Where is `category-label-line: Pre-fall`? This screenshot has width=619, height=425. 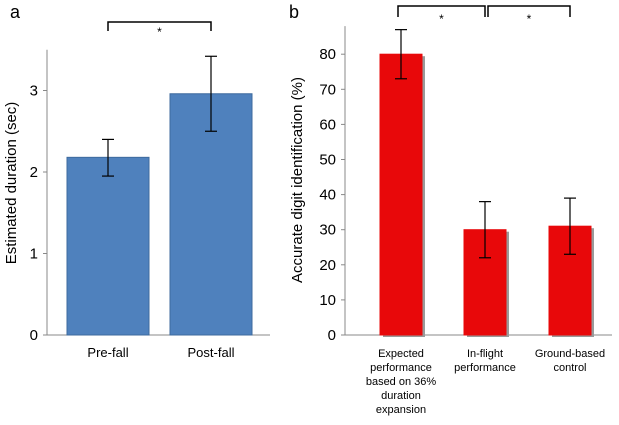
category-label-line: Pre-fall is located at coordinates (107, 352).